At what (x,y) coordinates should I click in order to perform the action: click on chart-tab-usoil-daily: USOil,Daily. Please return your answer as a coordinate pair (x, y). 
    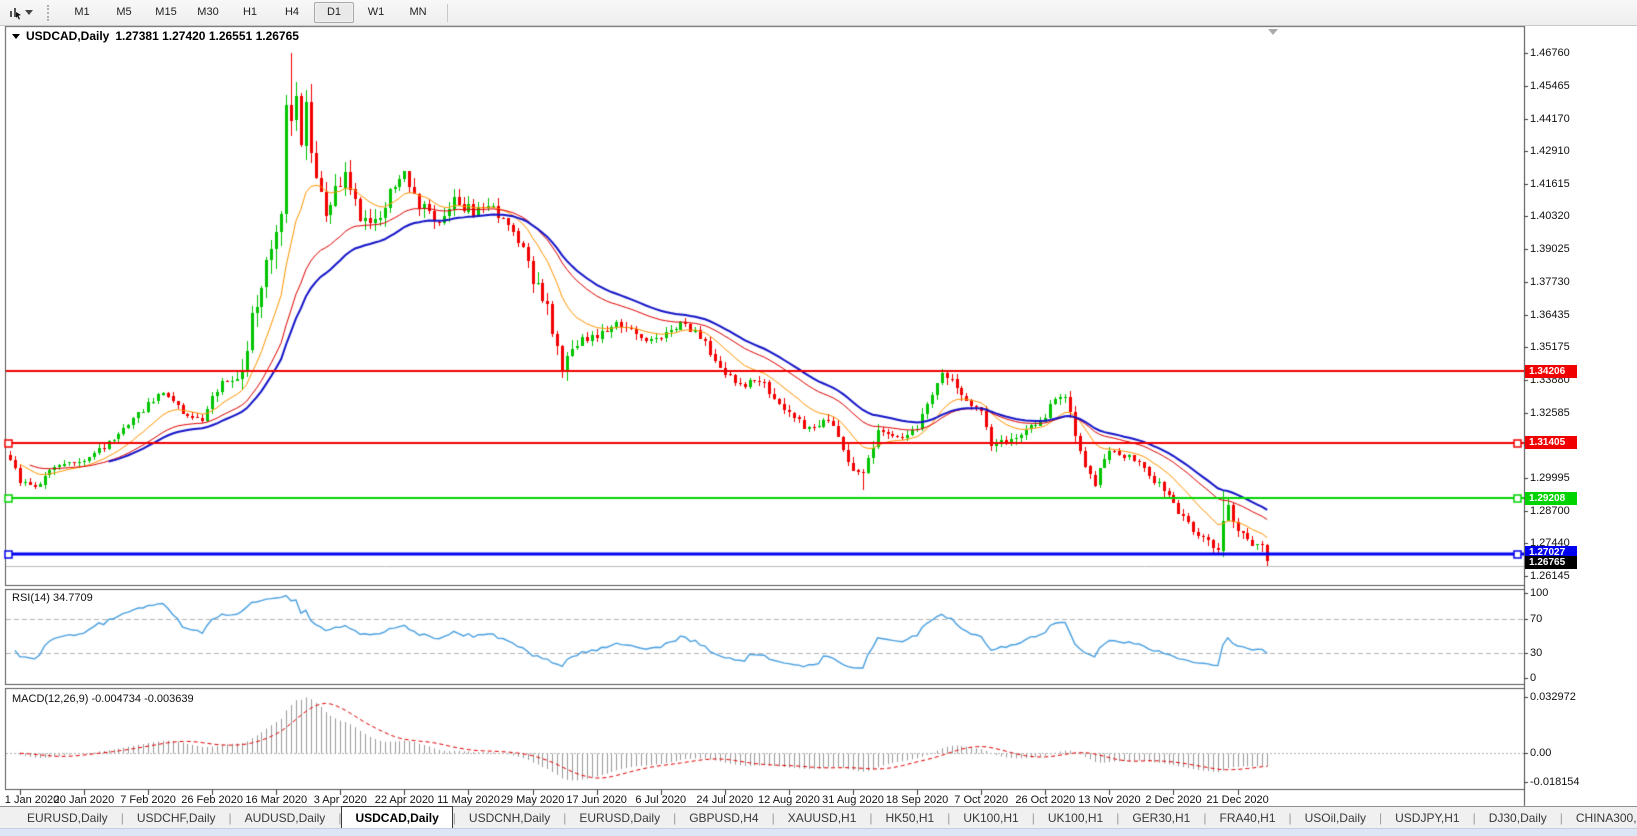
    Looking at the image, I should click on (1335, 817).